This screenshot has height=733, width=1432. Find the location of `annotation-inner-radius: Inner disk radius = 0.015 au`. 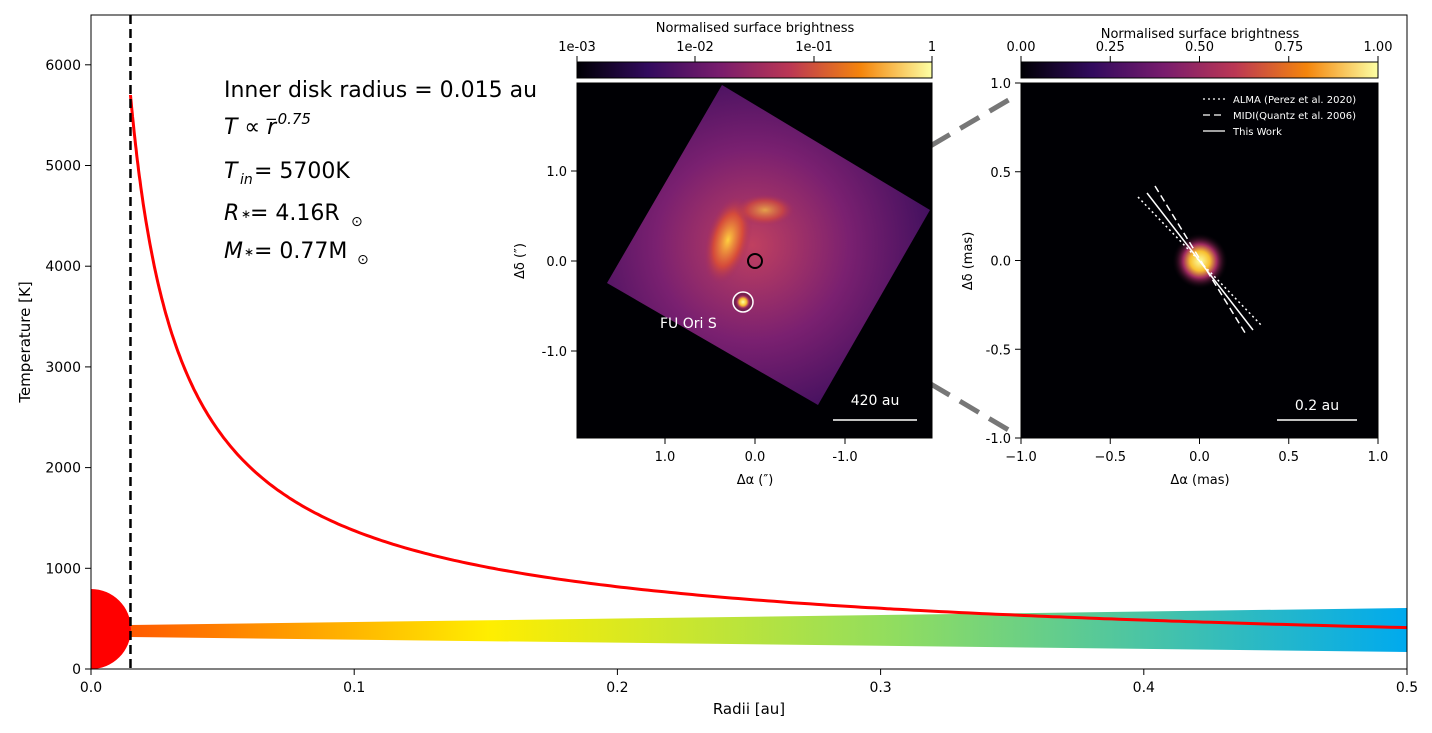

annotation-inner-radius: Inner disk radius = 0.015 au is located at coordinates (380, 90).